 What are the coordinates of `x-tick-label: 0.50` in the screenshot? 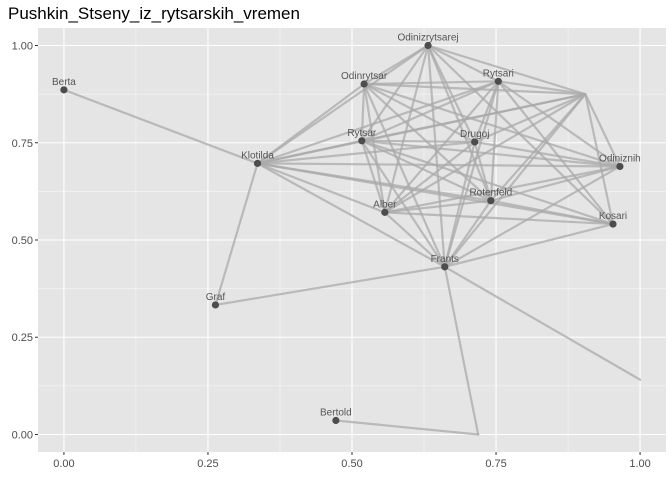 It's located at (351, 464).